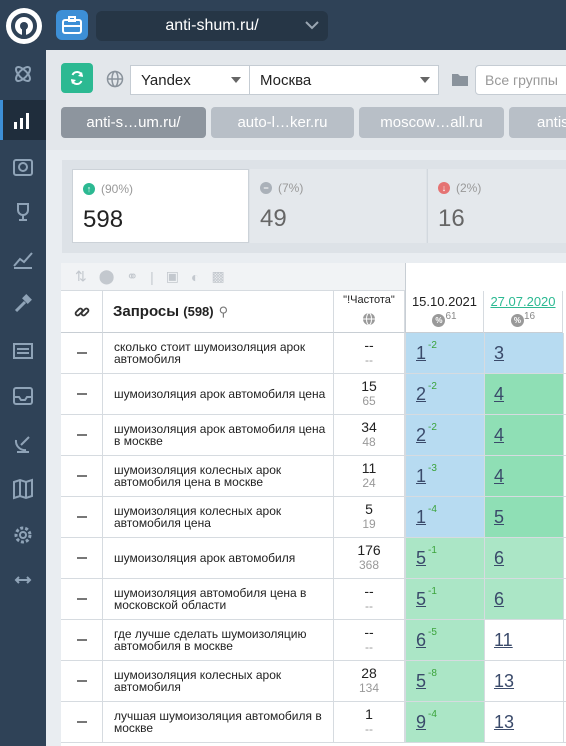  What do you see at coordinates (72, 25) in the screenshot?
I see `projects-button` at bounding box center [72, 25].